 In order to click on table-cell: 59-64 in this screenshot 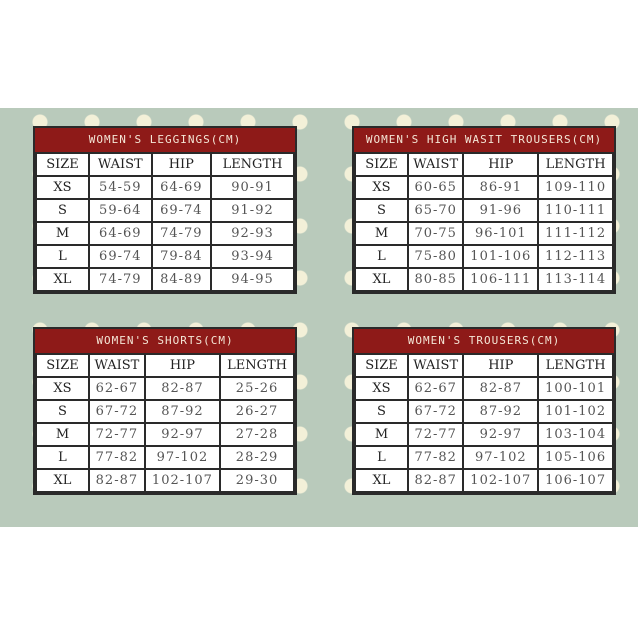, I will do `click(120, 210)`.